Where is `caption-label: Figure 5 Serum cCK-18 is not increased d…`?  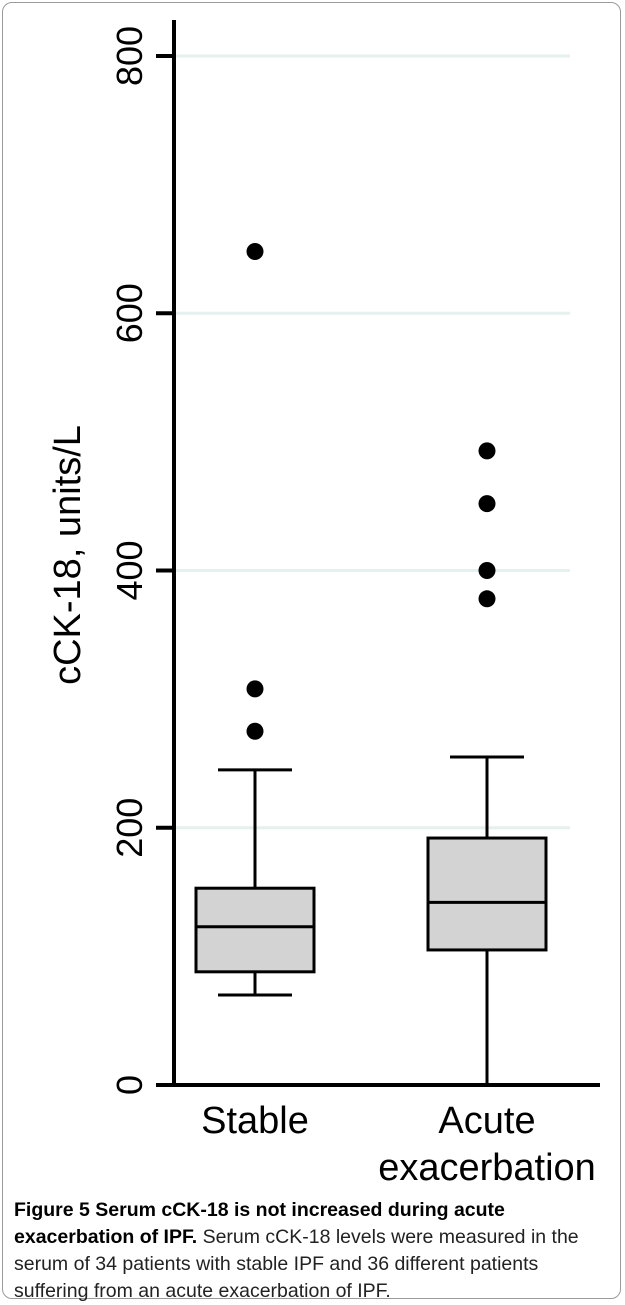
caption-label: Figure 5 Serum cCK-18 is not increased d… is located at coordinates (259, 1223).